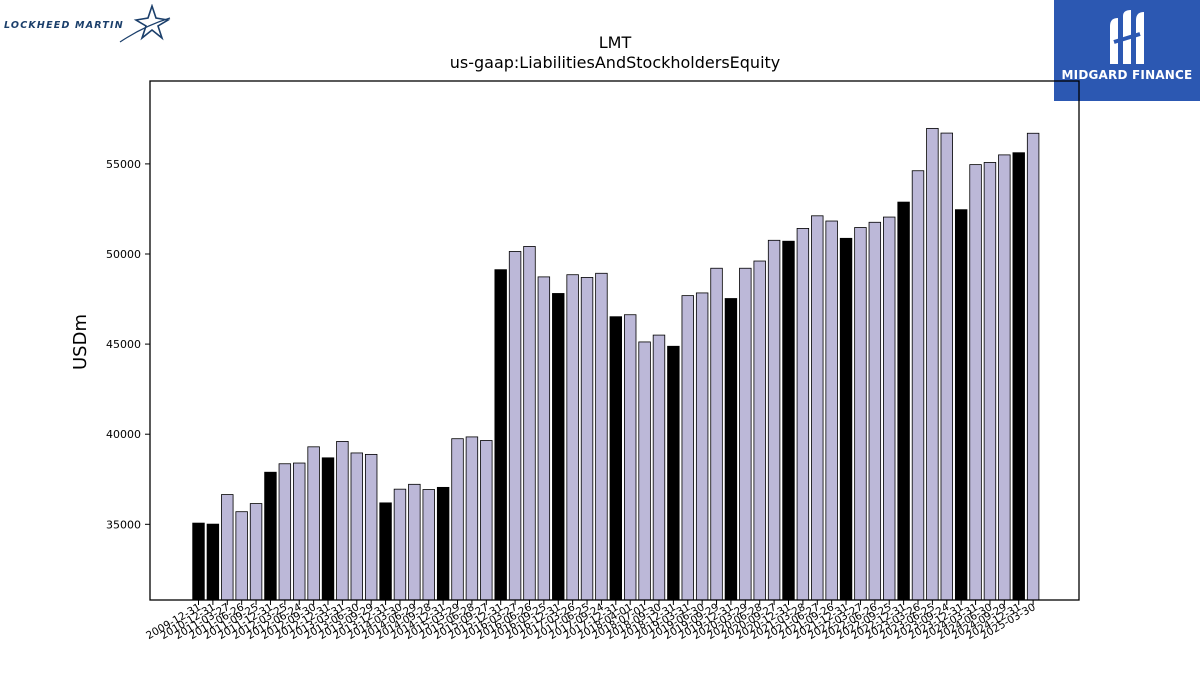 The width and height of the screenshot is (1200, 675). What do you see at coordinates (123, 344) in the screenshot?
I see `y-tick-label: 45000` at bounding box center [123, 344].